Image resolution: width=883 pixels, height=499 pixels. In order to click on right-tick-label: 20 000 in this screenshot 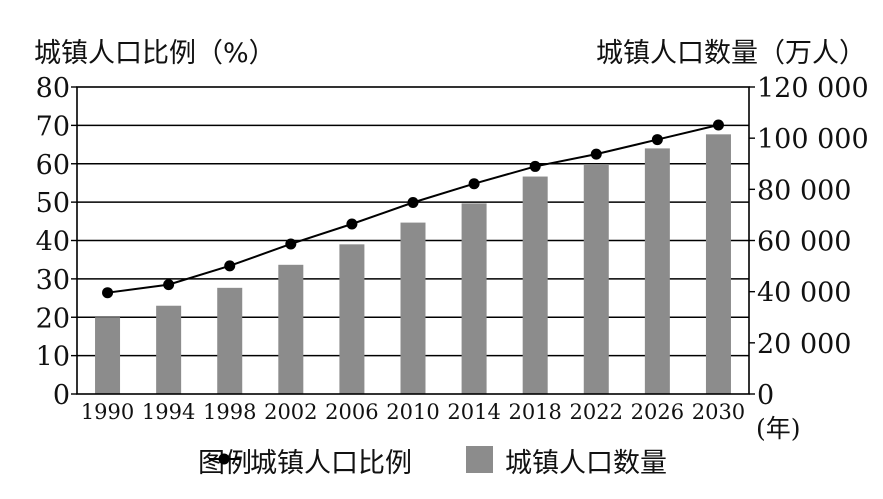, I will do `click(804, 344)`.